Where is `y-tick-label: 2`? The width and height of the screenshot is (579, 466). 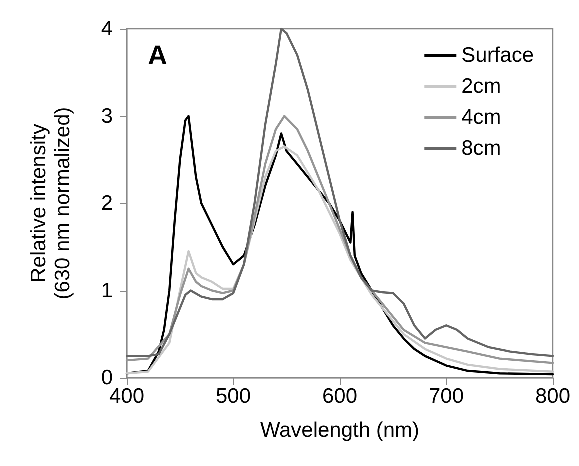 y-tick-label: 2 is located at coordinates (107, 203).